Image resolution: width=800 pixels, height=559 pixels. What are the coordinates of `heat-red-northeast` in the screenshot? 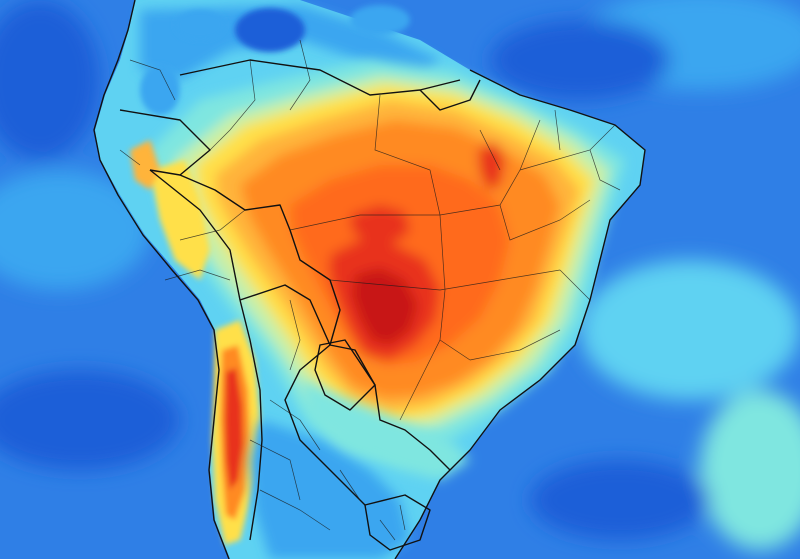 It's located at (491, 166).